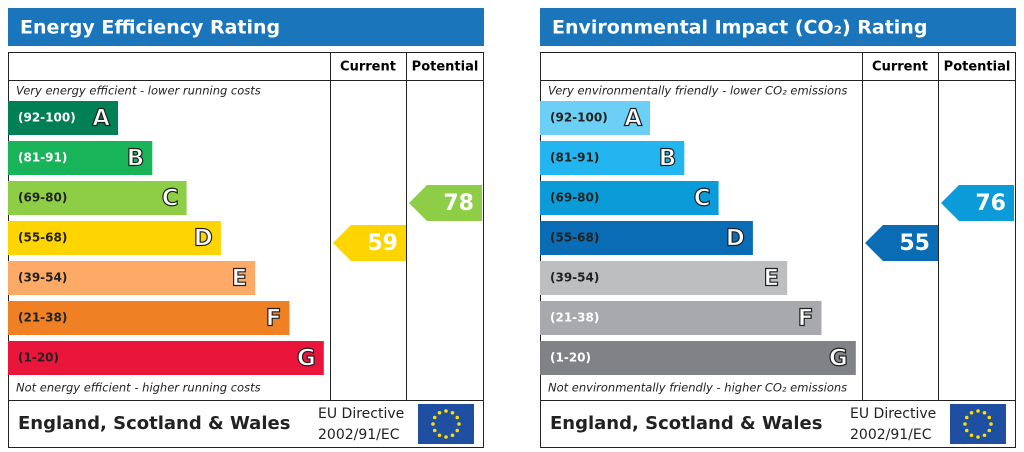 The width and height of the screenshot is (1024, 452). I want to click on rating-value: 59, so click(382, 243).